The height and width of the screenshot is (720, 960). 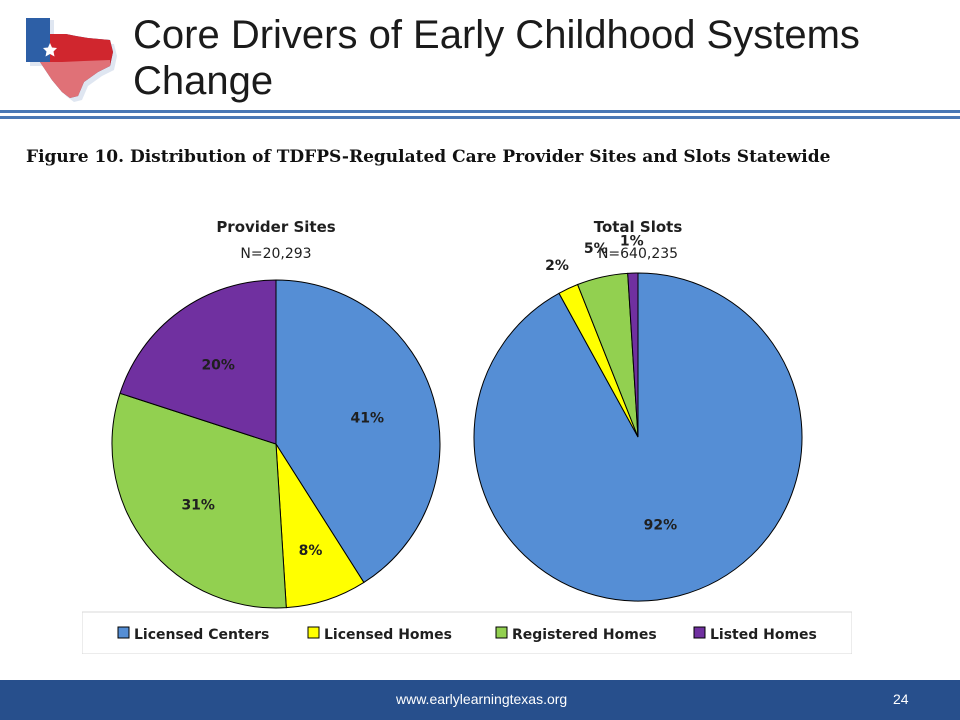 What do you see at coordinates (901, 699) in the screenshot?
I see `page-number: 24` at bounding box center [901, 699].